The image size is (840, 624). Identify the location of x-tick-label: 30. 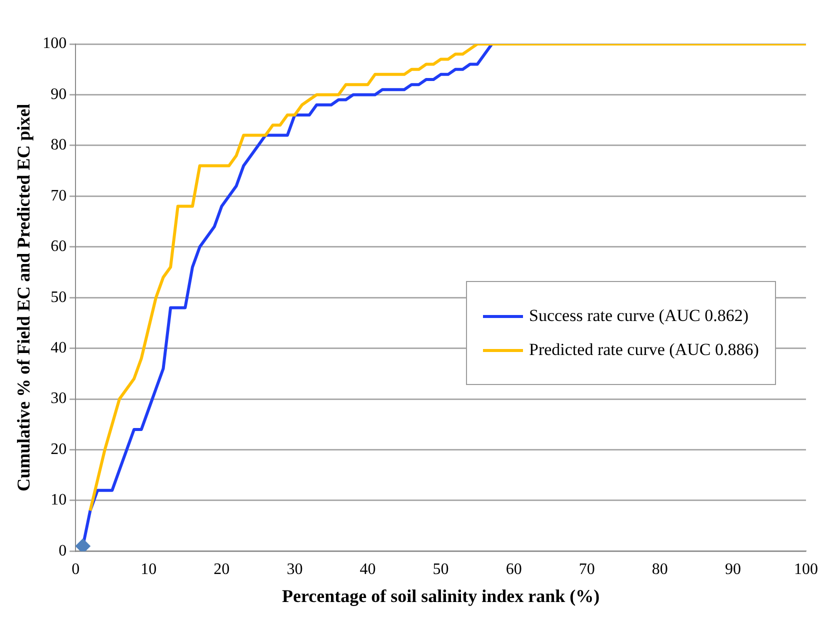
(294, 569).